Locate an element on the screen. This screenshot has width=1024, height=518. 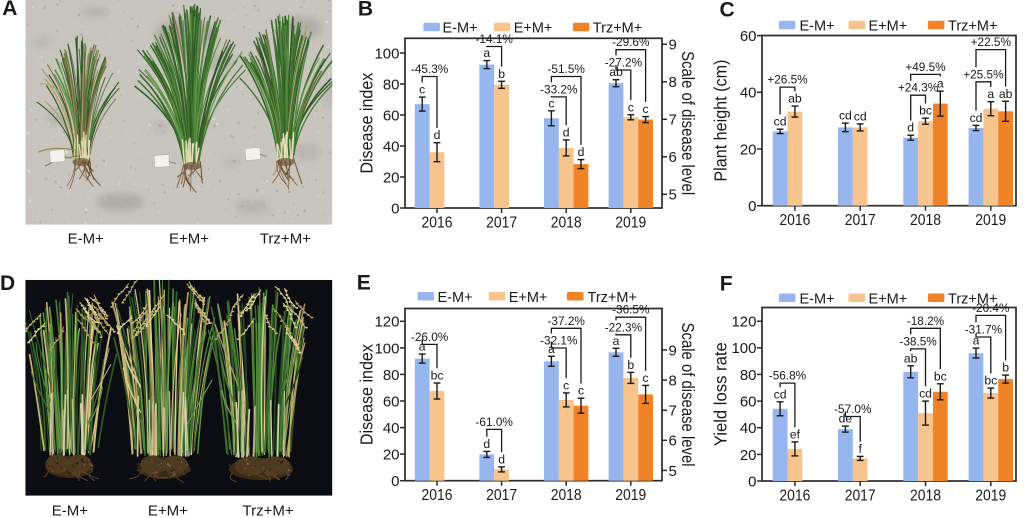
svg-text: -22.3% is located at coordinates (624, 327).